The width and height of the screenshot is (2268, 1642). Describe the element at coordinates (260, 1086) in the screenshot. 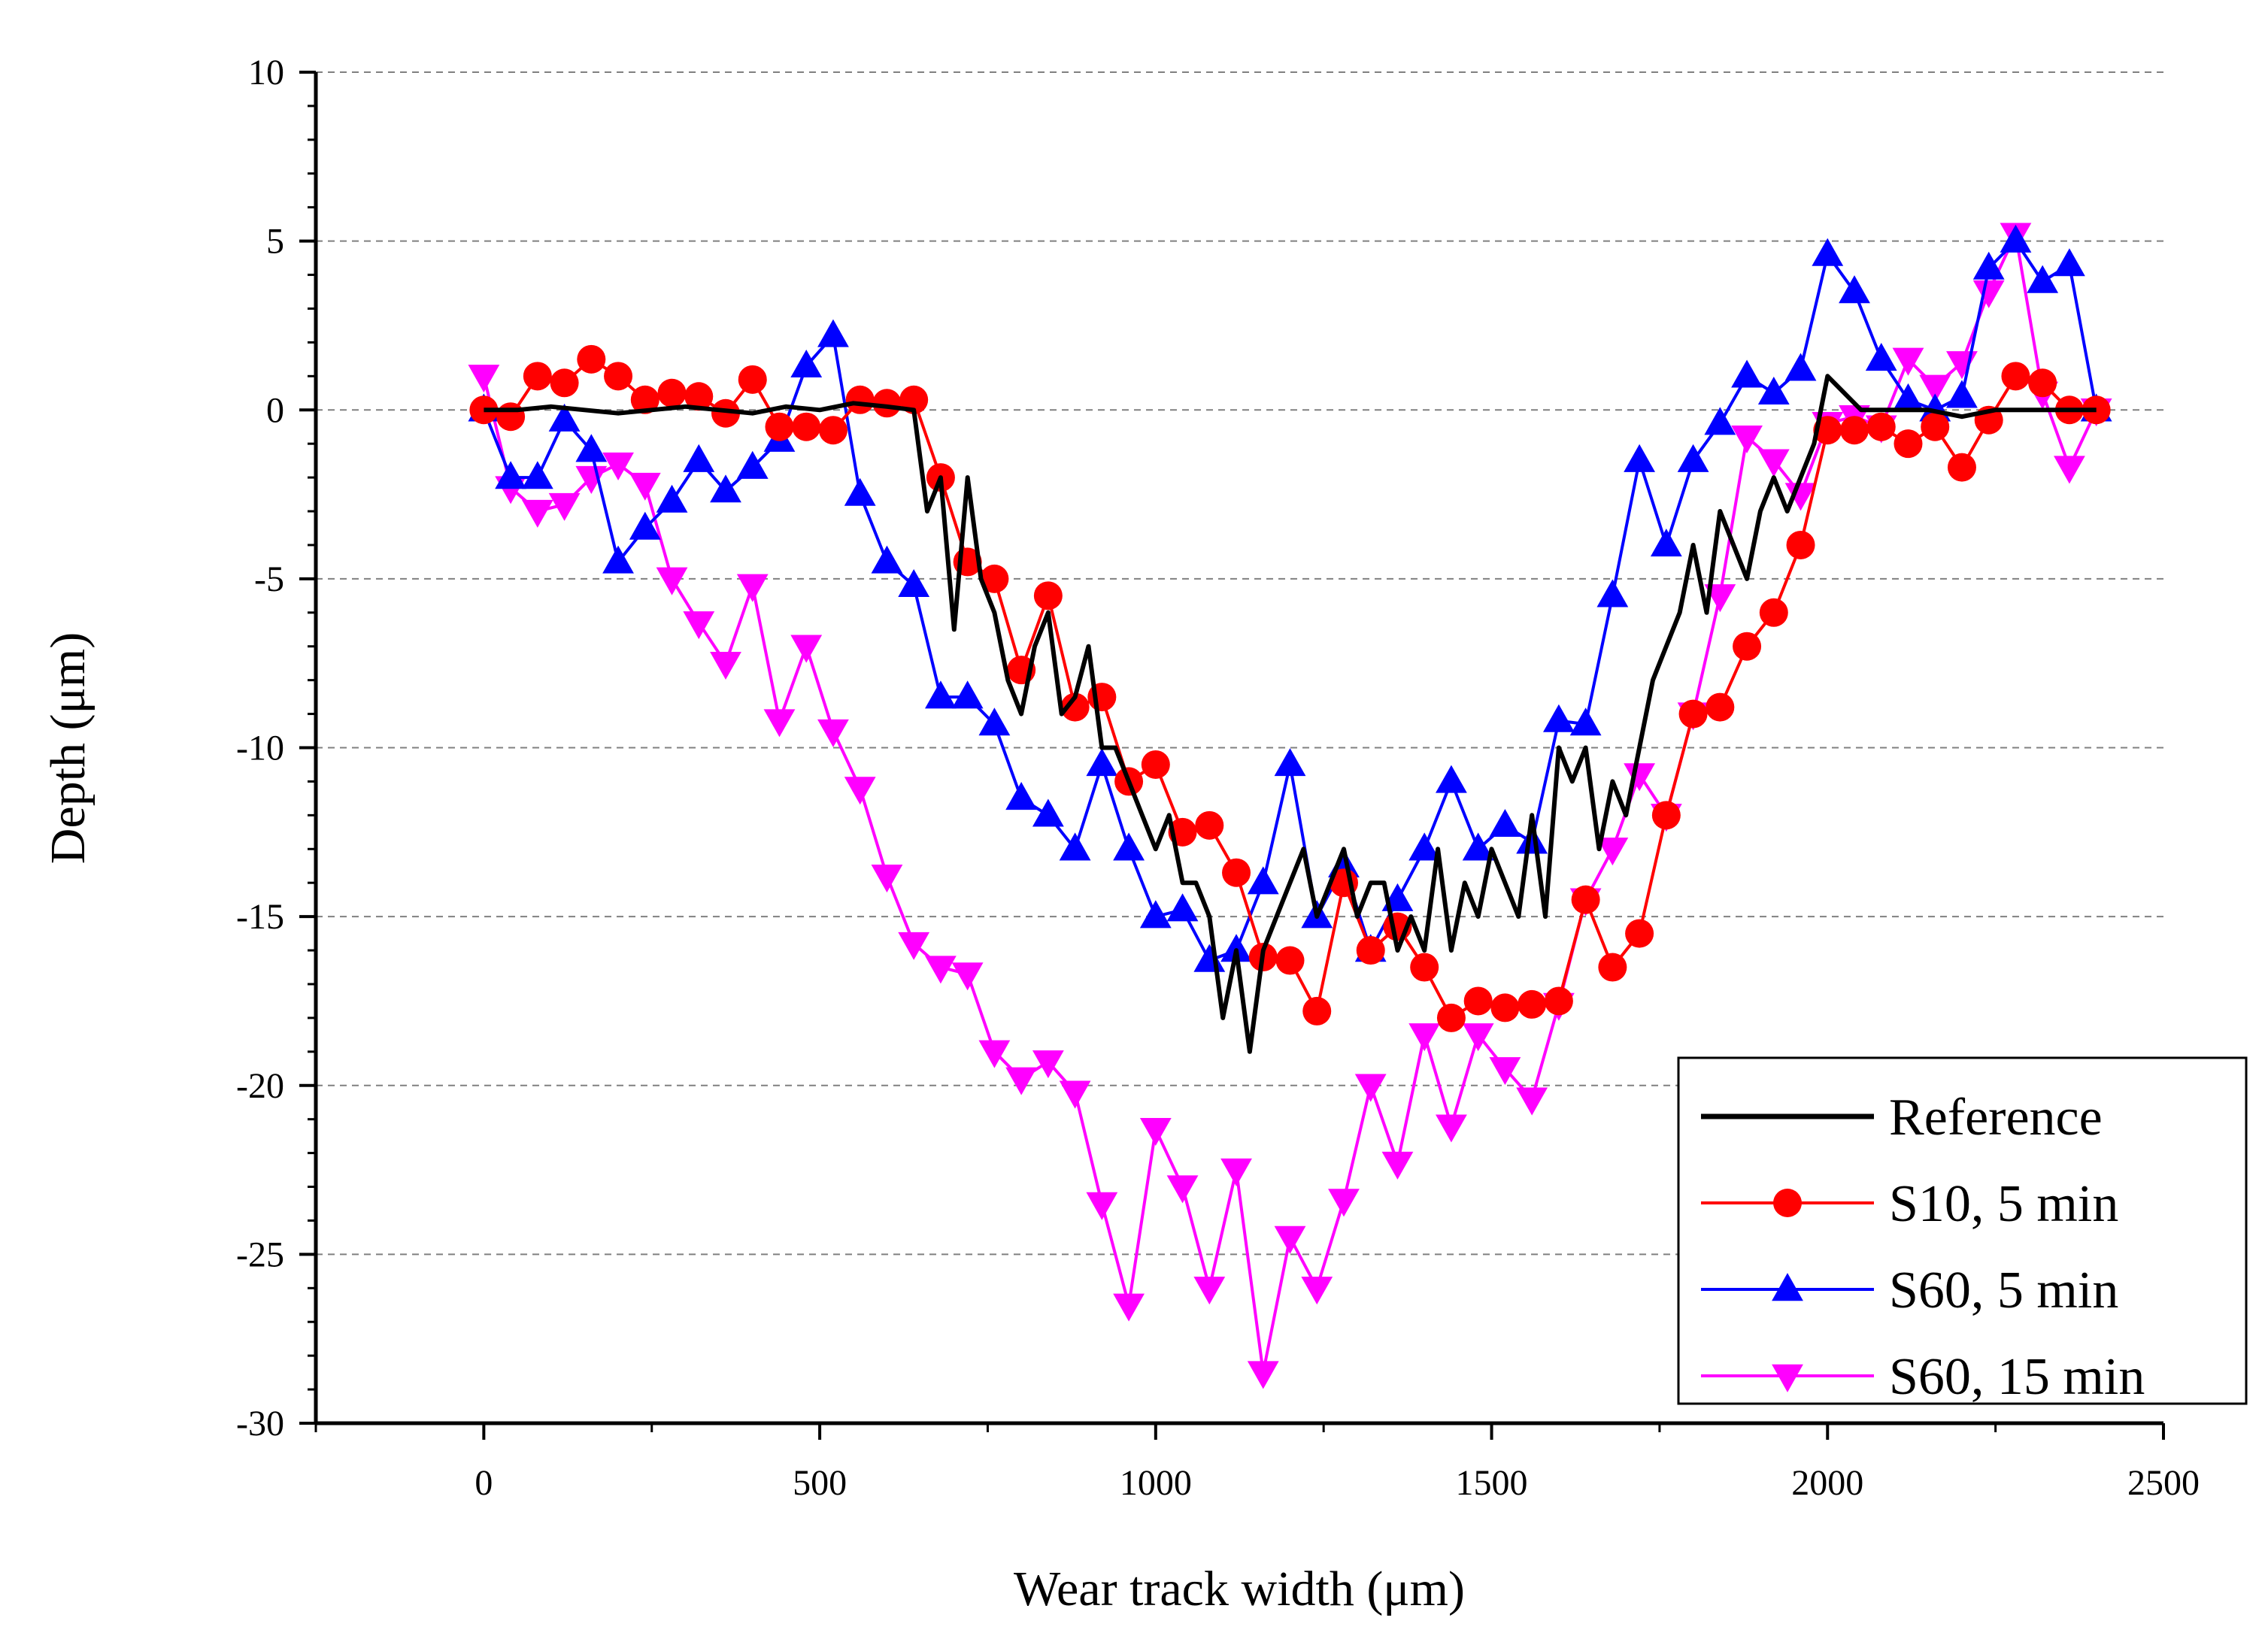

I see `y-tick-label-6: -20` at that location.